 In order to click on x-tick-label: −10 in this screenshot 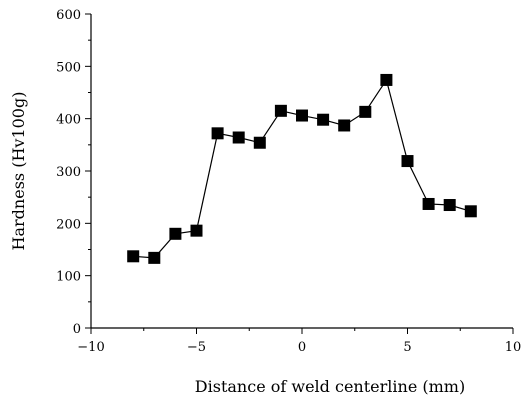, I will do `click(90, 347)`.